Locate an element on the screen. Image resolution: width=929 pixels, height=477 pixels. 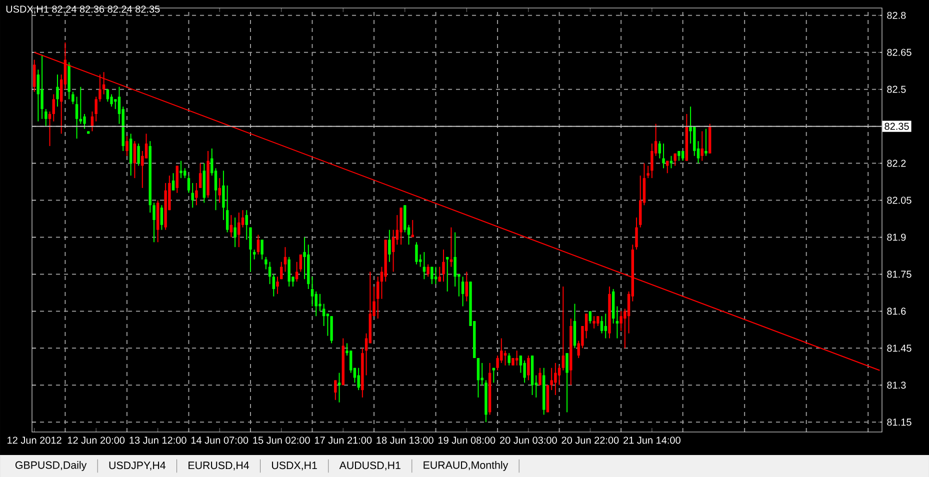
y-tick-label: 81.15 is located at coordinates (899, 422).